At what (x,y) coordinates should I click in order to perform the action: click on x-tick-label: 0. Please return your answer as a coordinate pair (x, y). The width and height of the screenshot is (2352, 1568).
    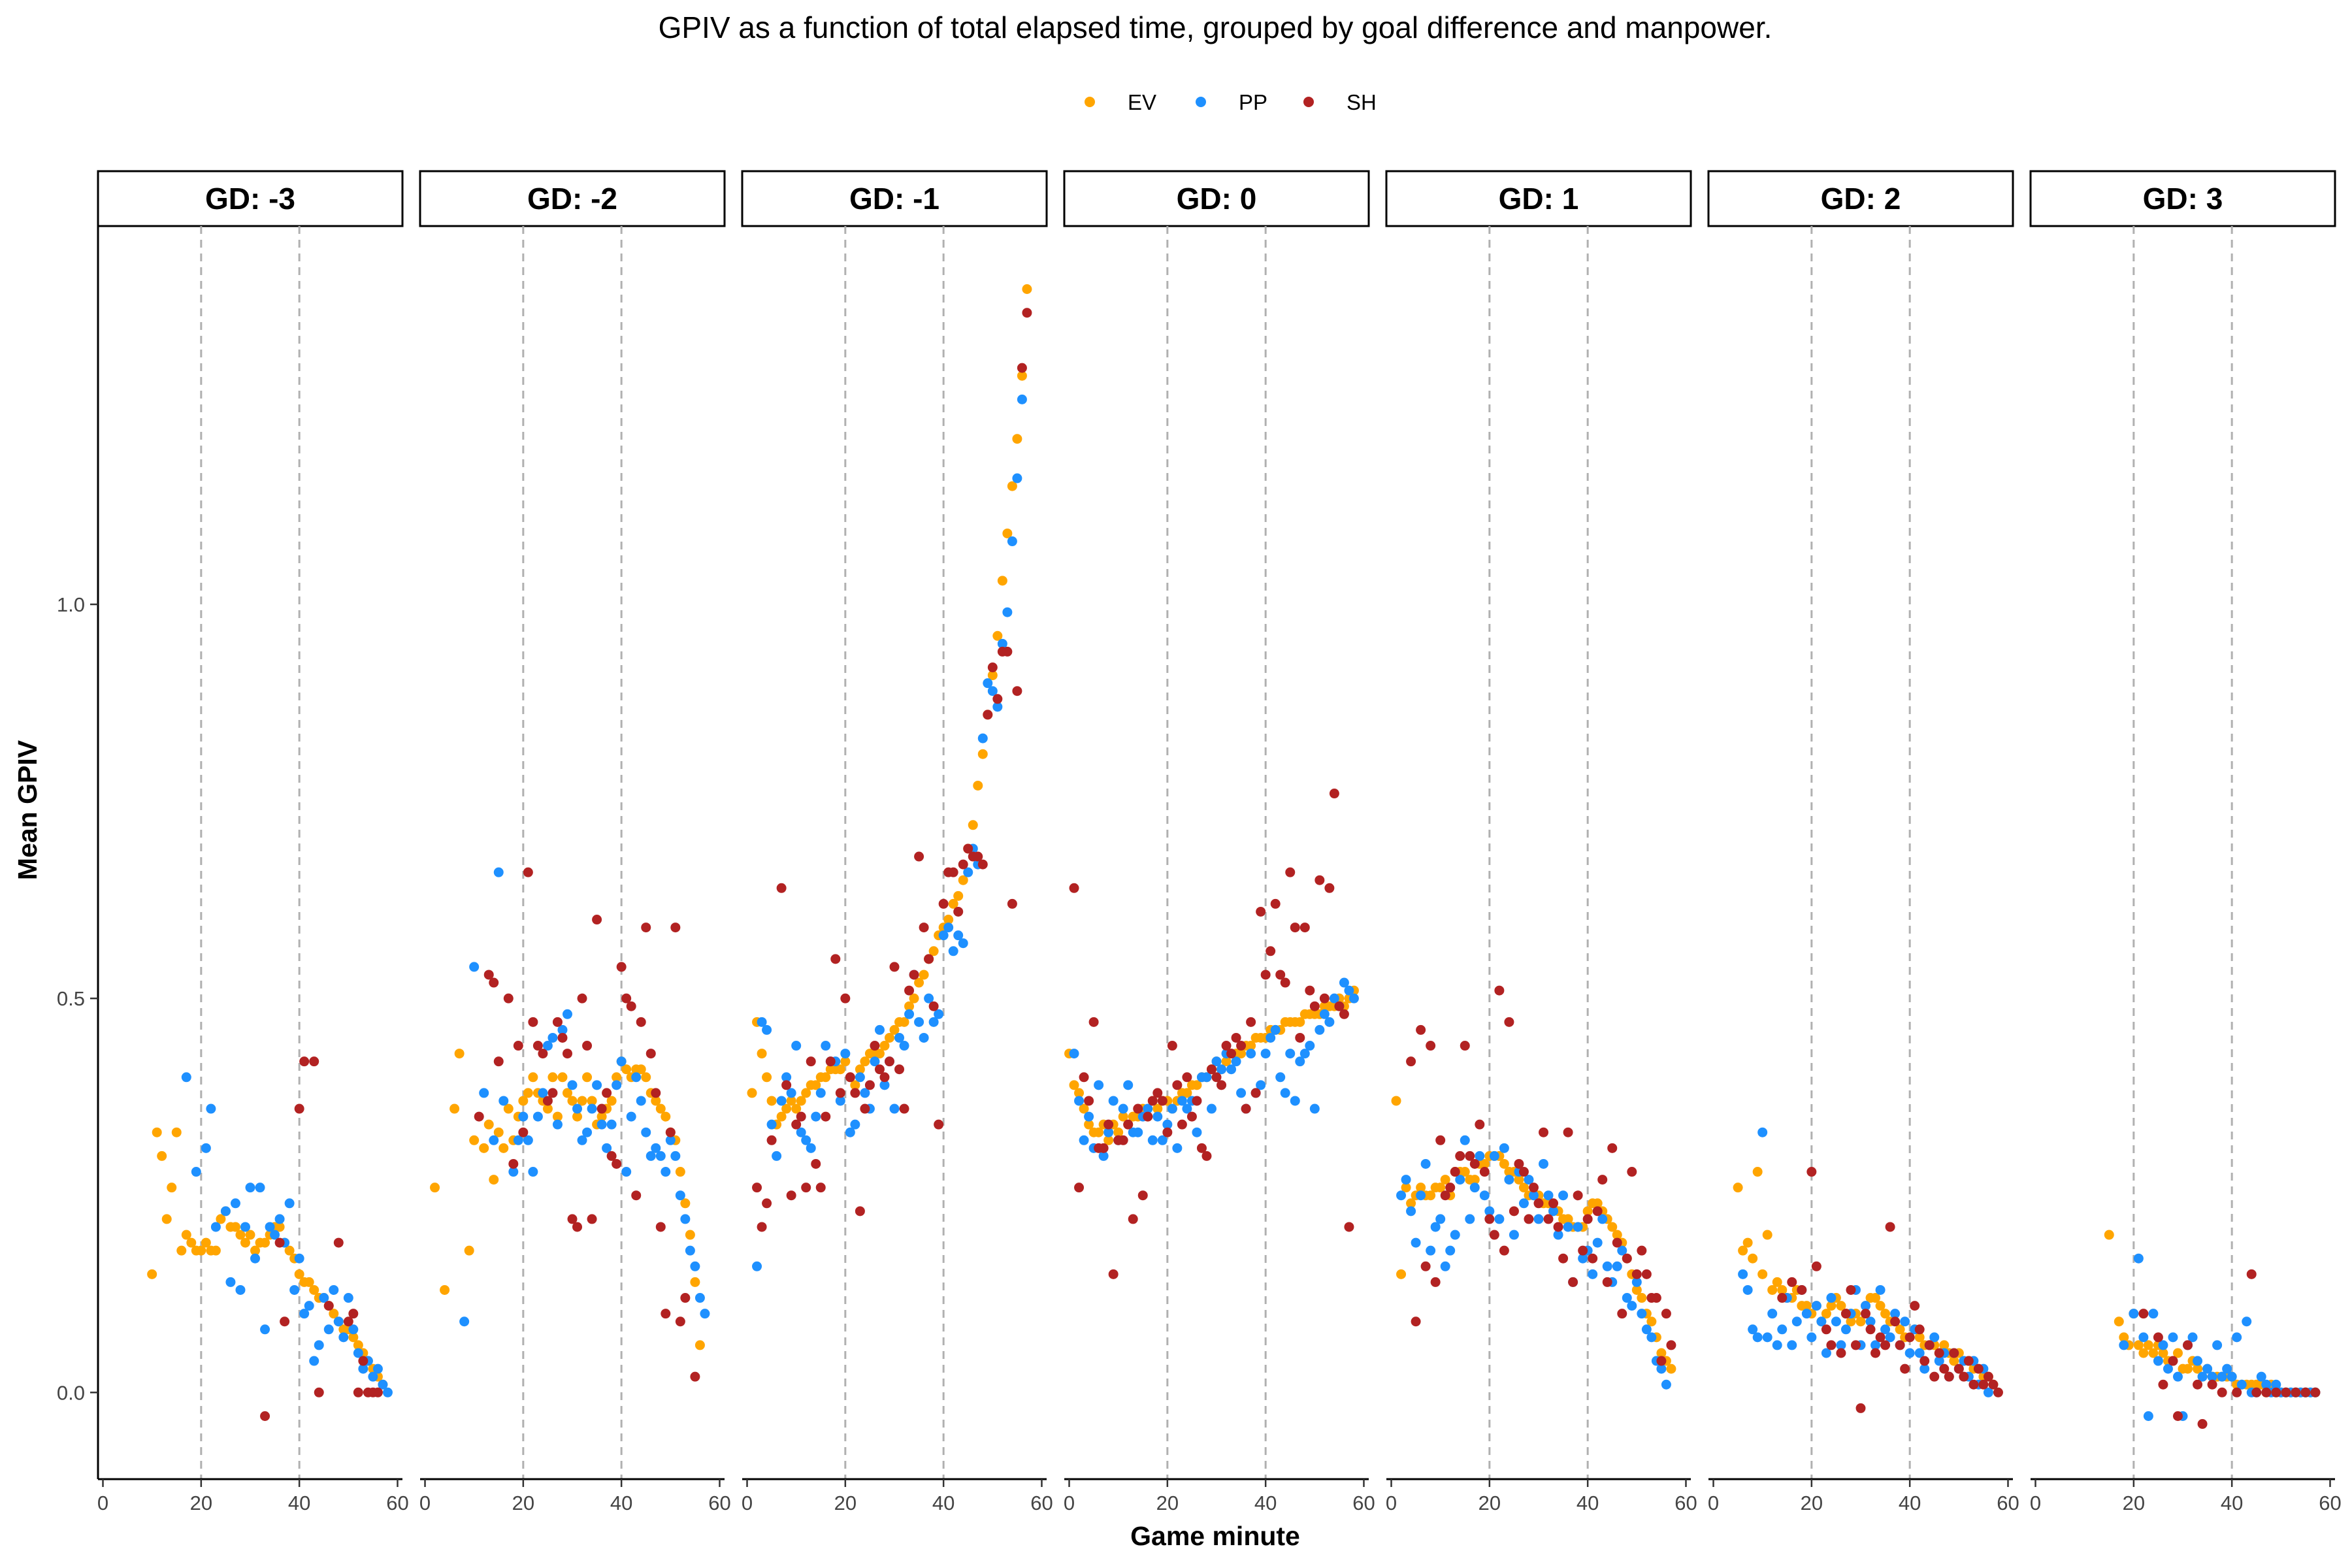
    Looking at the image, I should click on (1069, 1503).